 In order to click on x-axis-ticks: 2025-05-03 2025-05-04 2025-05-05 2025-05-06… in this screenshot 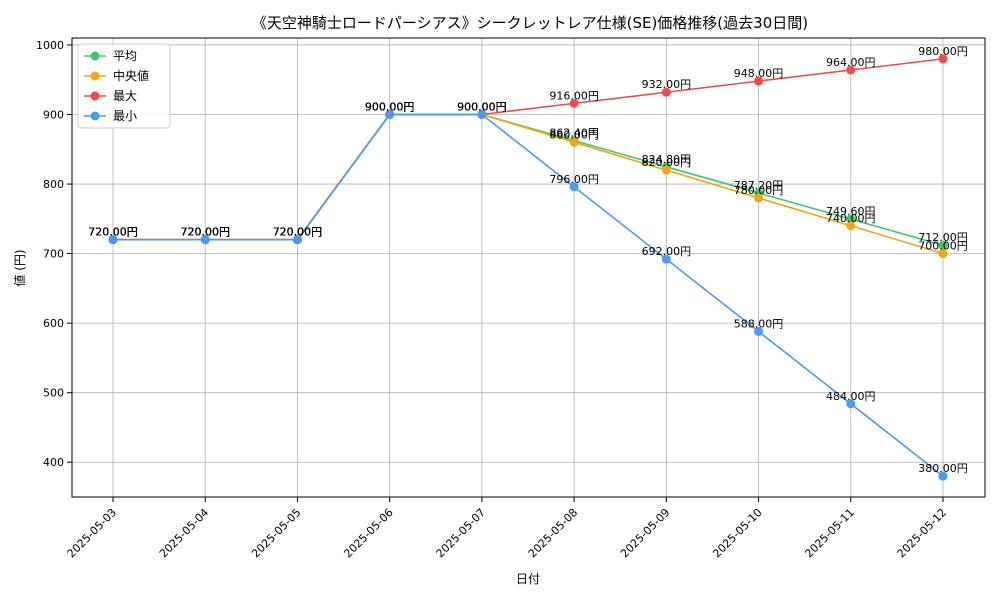, I will do `click(507, 528)`.